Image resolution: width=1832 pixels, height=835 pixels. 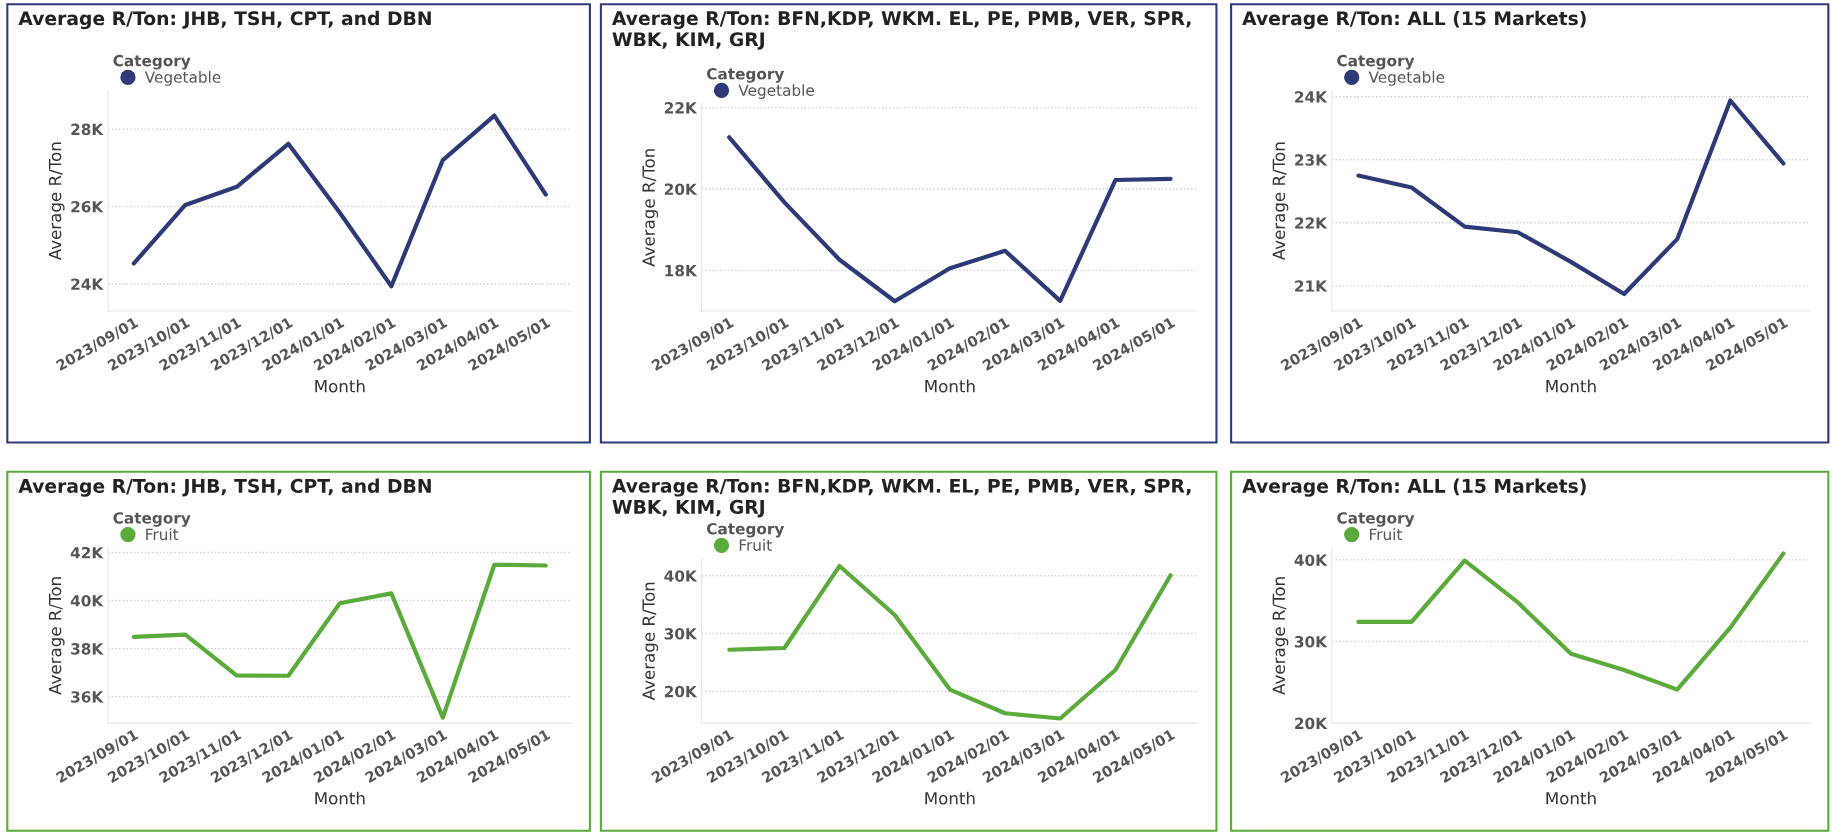 What do you see at coordinates (87, 697) in the screenshot?
I see `y-tick-label: 36K` at bounding box center [87, 697].